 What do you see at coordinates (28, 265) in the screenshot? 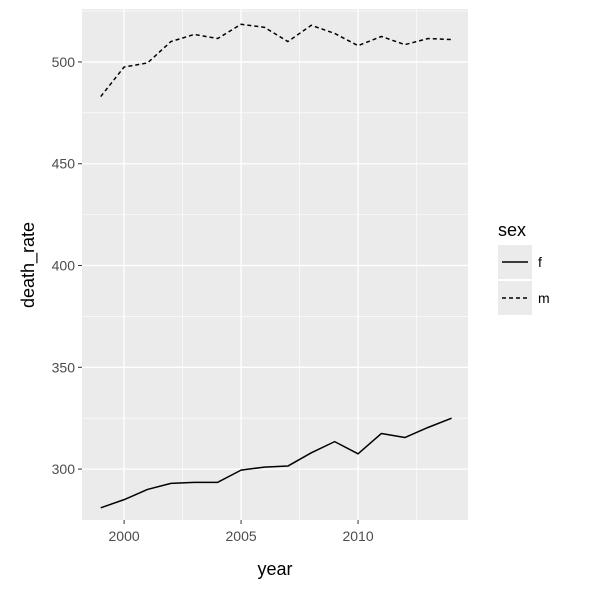
I see `y-axis-title: death_rate` at bounding box center [28, 265].